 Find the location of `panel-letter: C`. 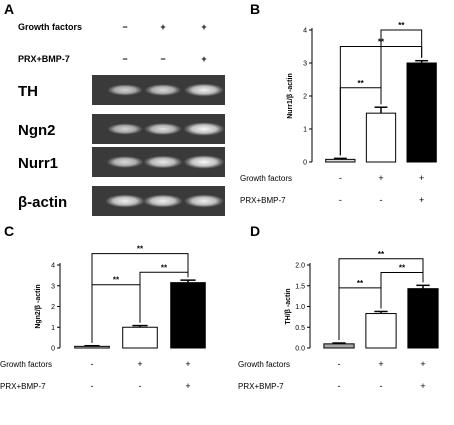

panel-letter: C is located at coordinates (9, 231).